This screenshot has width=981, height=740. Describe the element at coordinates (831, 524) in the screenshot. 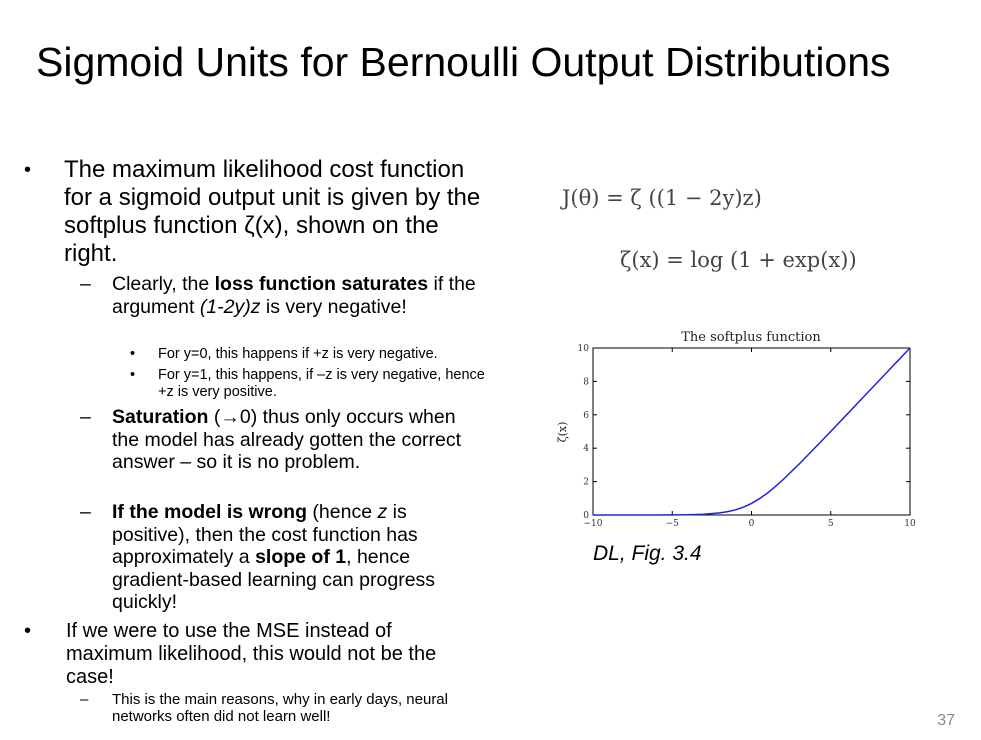

I see `x-tick-label: 5` at that location.